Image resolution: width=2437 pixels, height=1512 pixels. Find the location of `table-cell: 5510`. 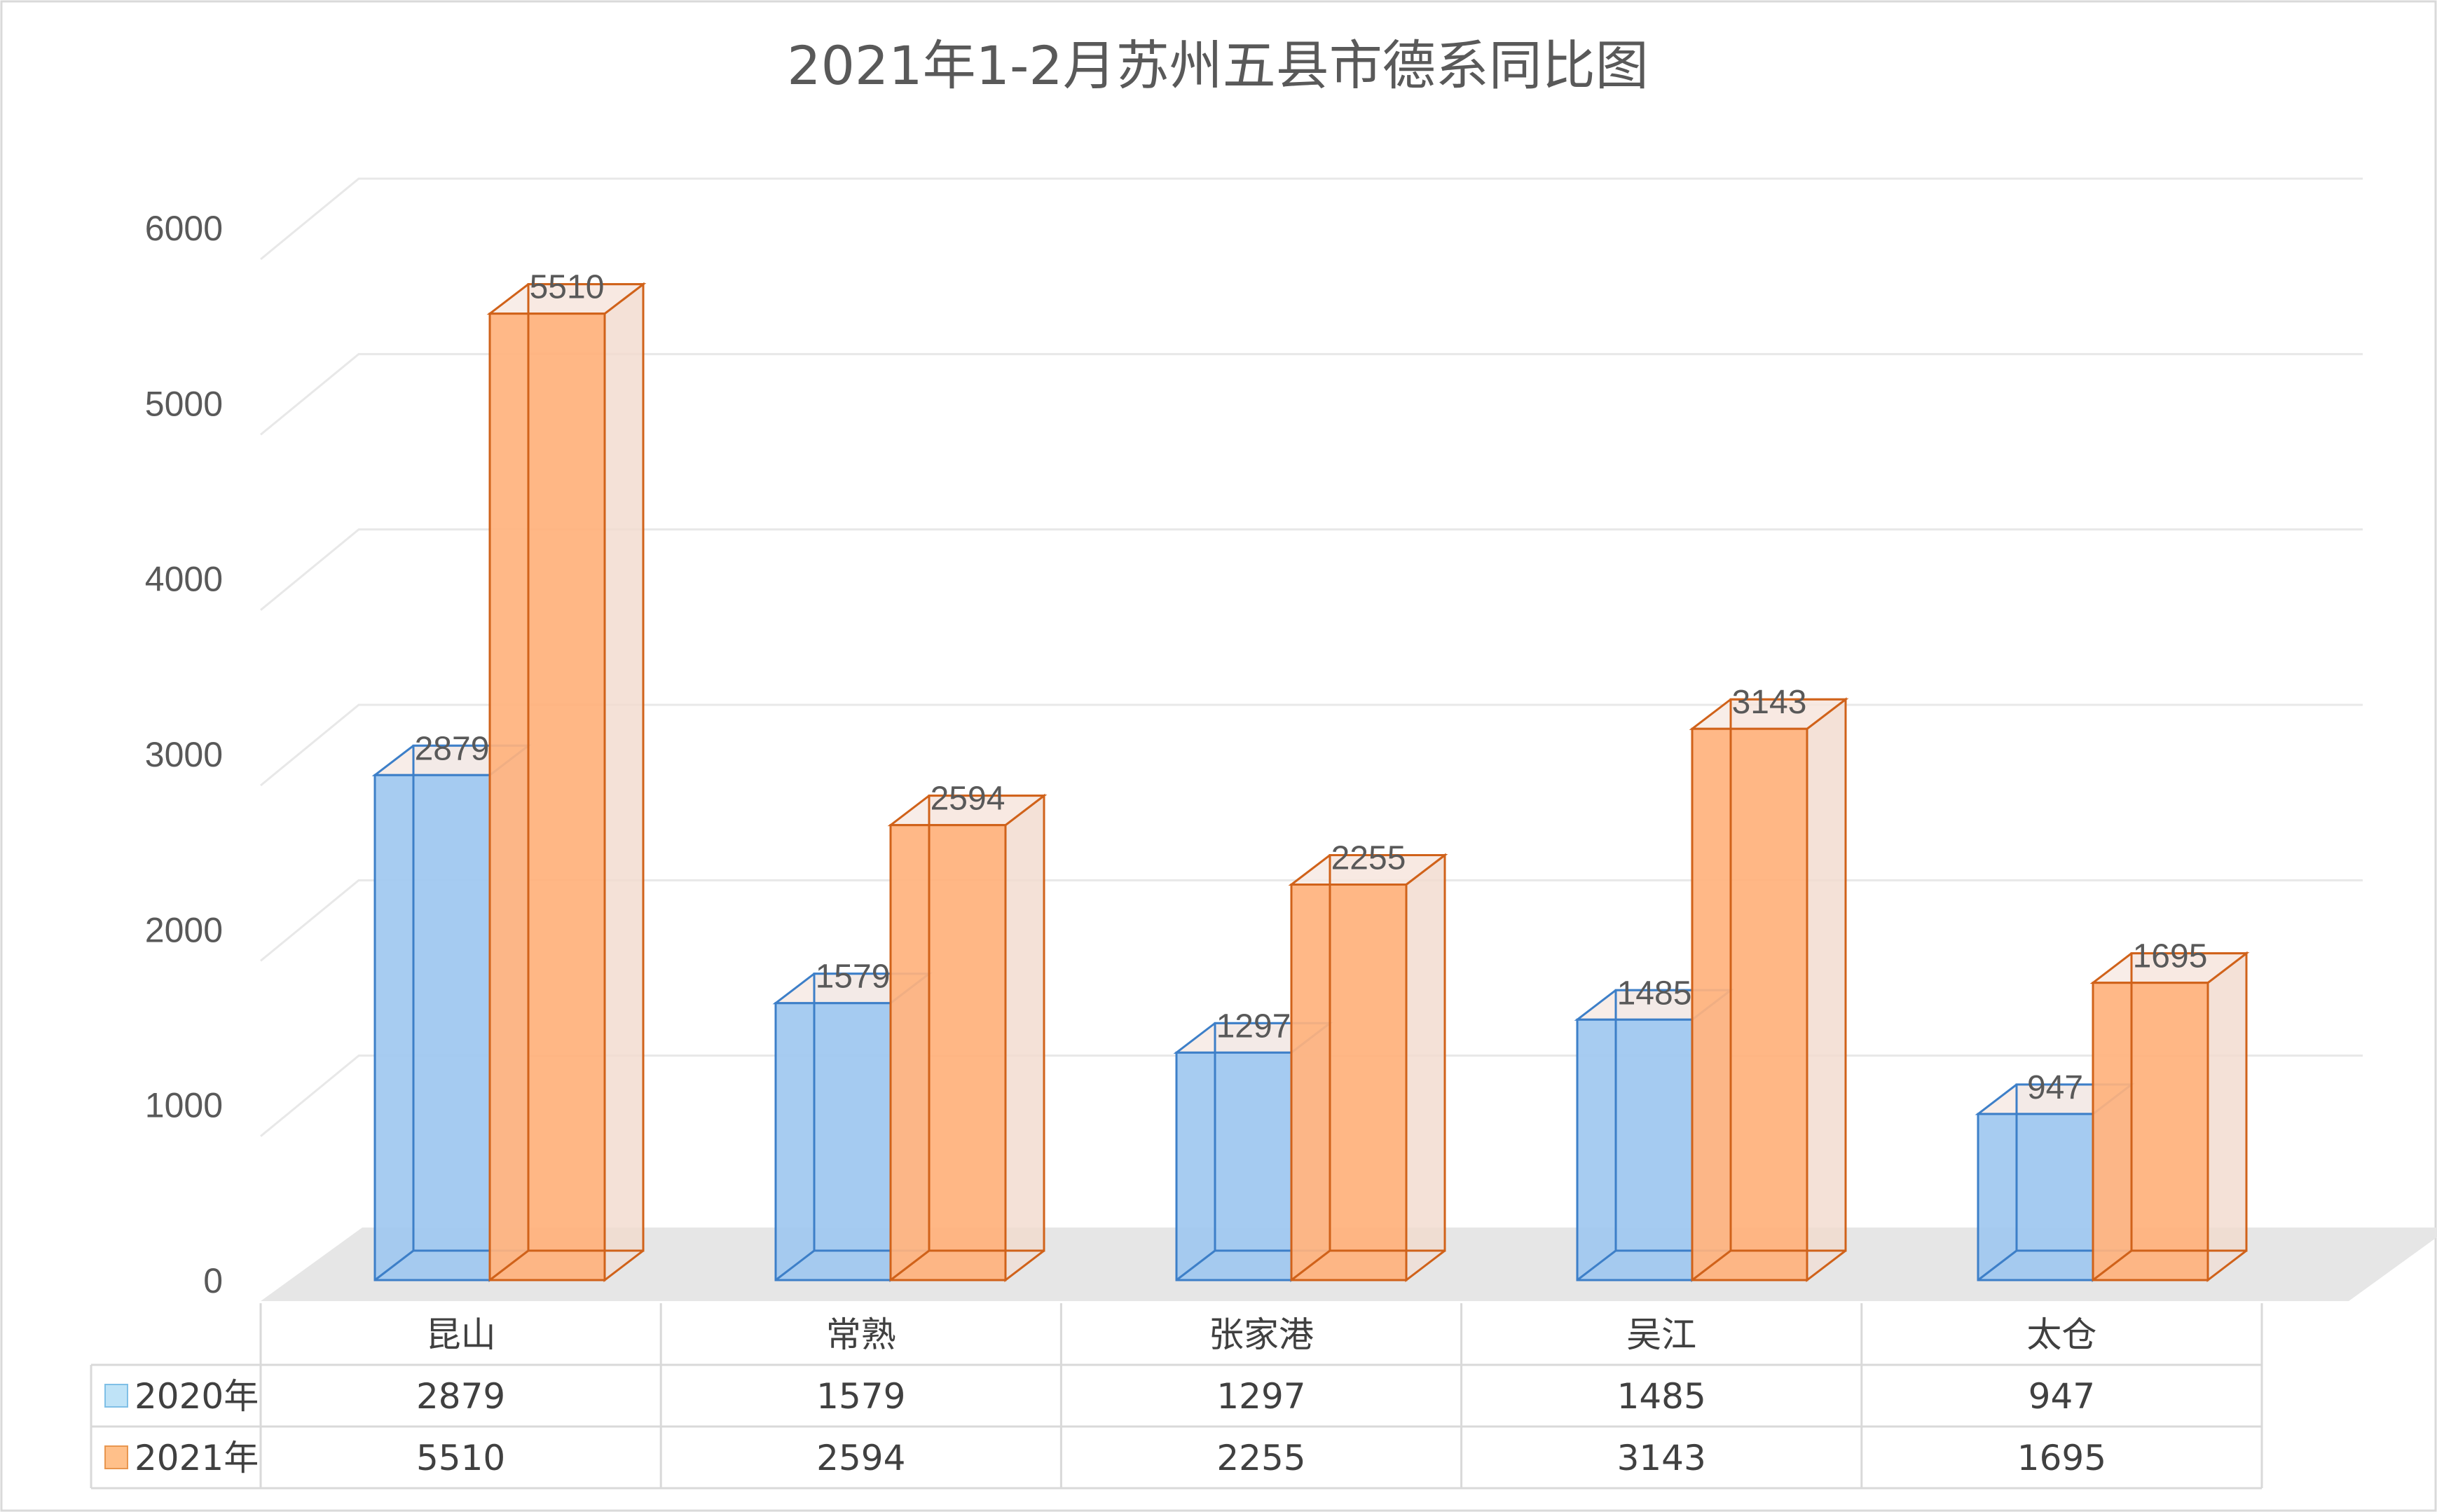

table-cell: 5510 is located at coordinates (460, 1458).